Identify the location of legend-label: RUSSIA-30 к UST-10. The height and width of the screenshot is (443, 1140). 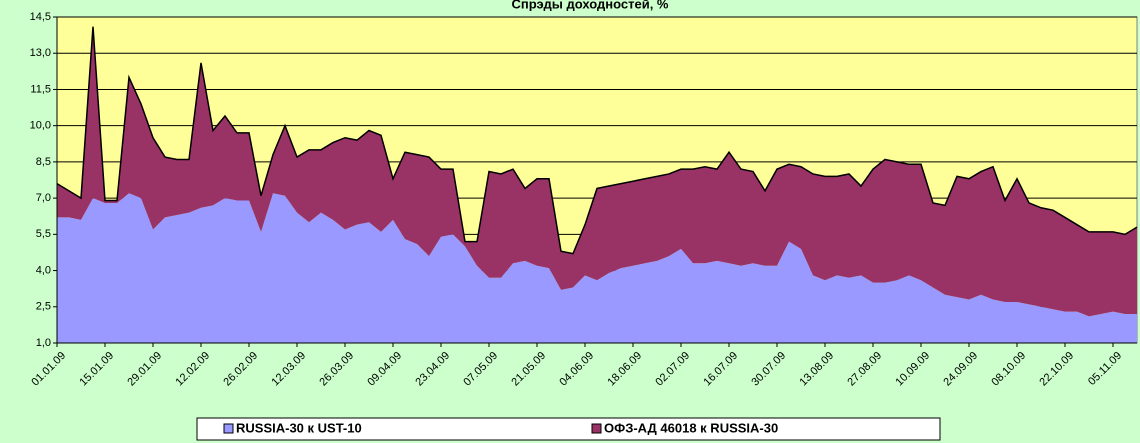
(299, 427).